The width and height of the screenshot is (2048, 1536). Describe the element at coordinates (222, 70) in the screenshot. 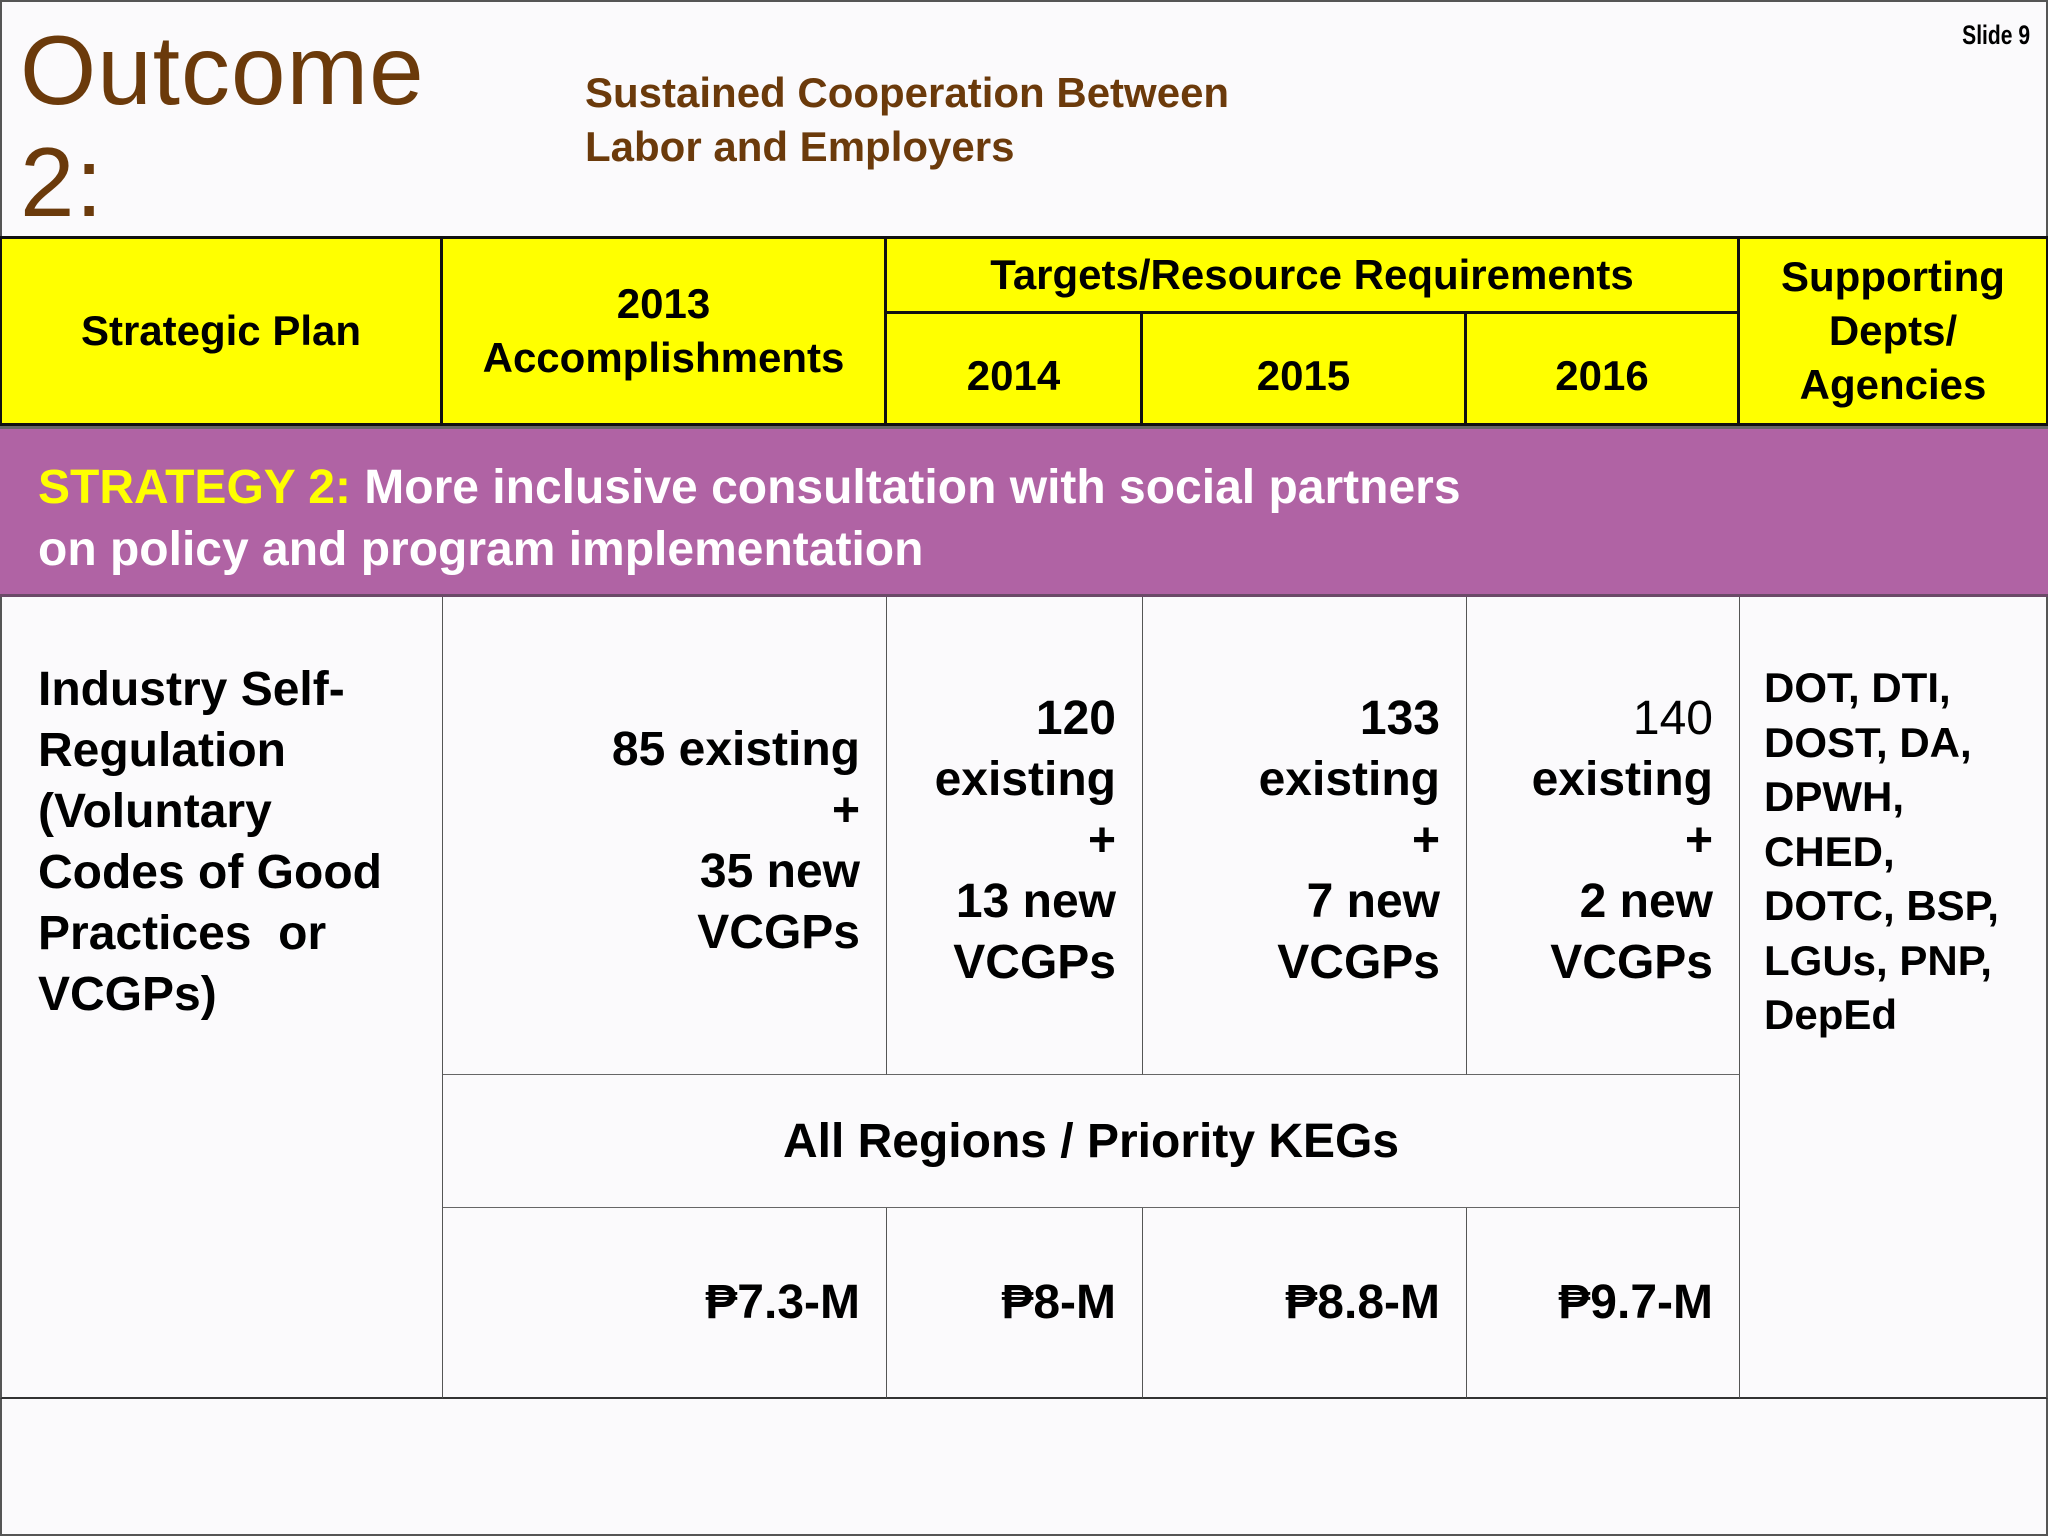

I see `title-line-1: Outcome` at that location.